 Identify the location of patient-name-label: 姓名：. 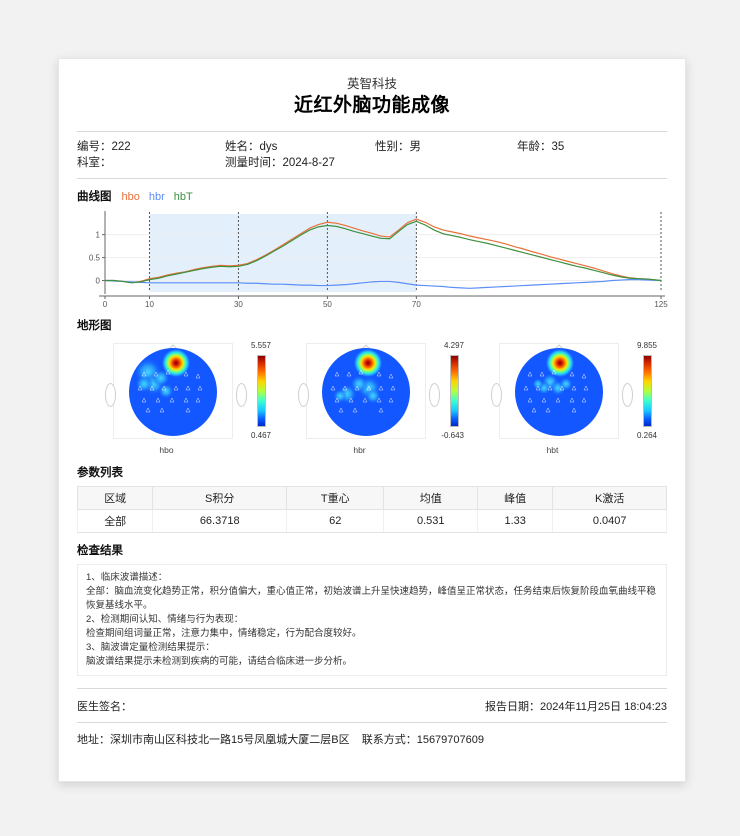
(242, 147).